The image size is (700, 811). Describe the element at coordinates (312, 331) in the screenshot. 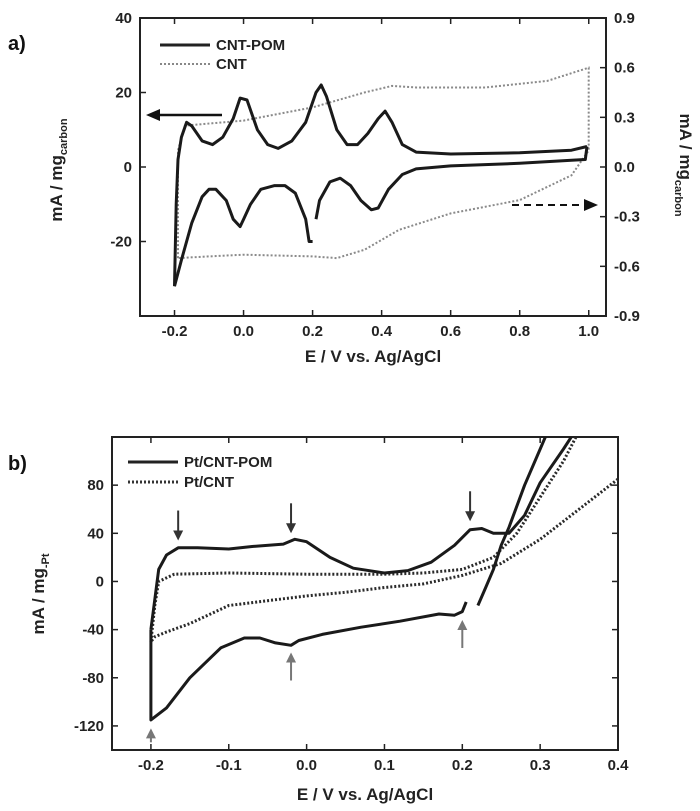

I see `panel-a-x-tick-label: 0.2` at that location.